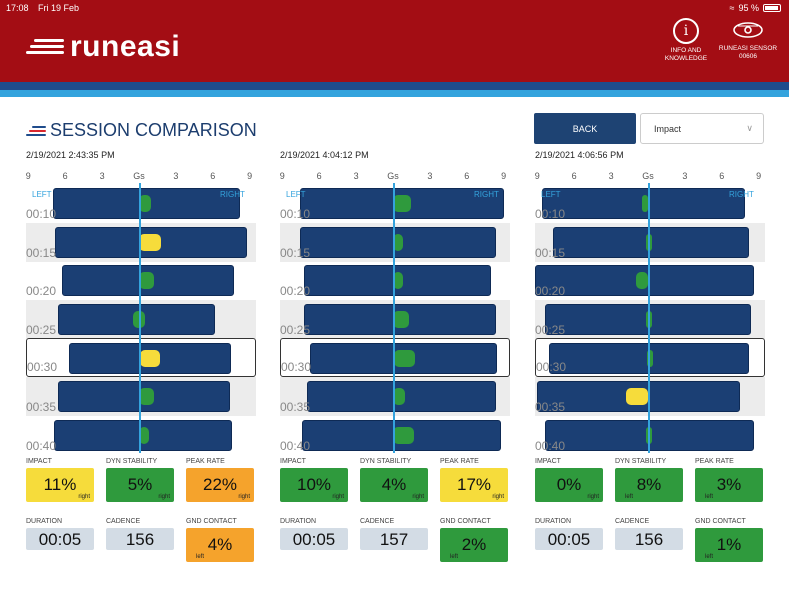  Describe the element at coordinates (474, 544) in the screenshot. I see `metric-value: 2%` at that location.